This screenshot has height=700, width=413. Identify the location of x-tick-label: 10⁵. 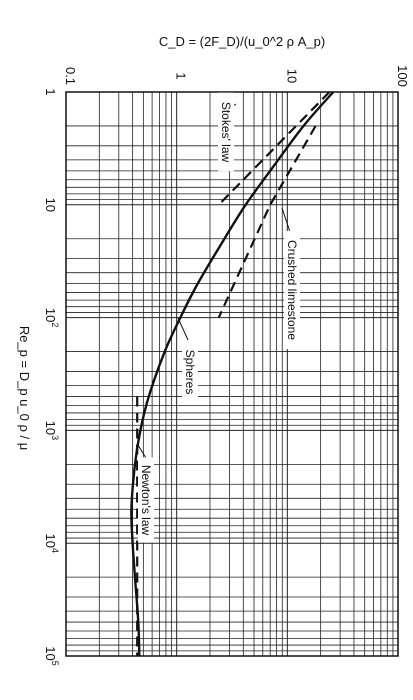
(51, 655).